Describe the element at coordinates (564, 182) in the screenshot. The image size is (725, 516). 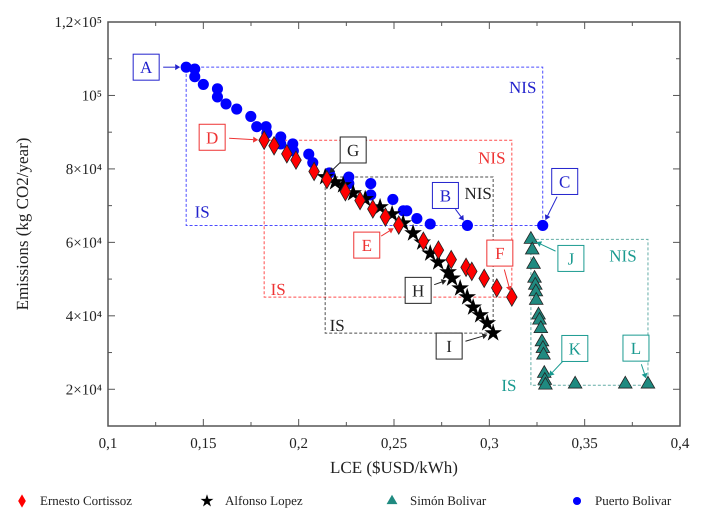
I see `annotation: C` at that location.